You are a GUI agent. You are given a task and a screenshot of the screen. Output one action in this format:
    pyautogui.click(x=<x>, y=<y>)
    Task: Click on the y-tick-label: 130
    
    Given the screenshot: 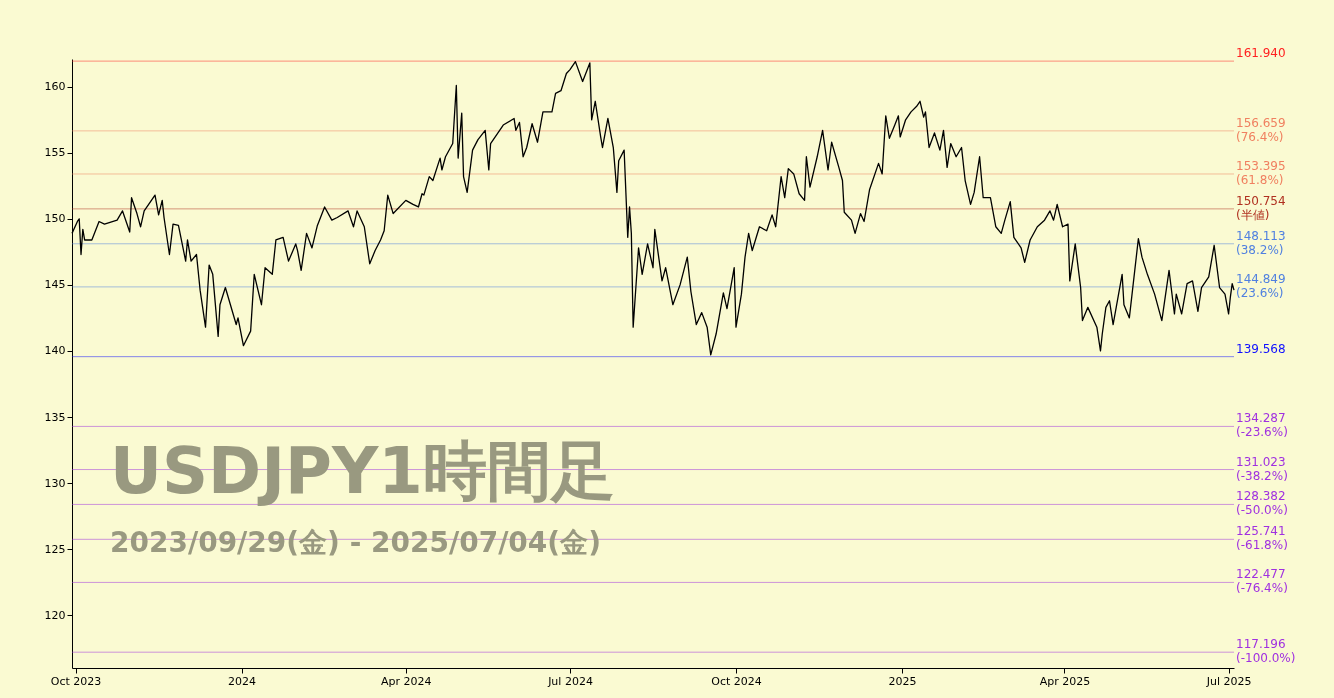 What is the action you would take?
    pyautogui.click(x=55, y=483)
    